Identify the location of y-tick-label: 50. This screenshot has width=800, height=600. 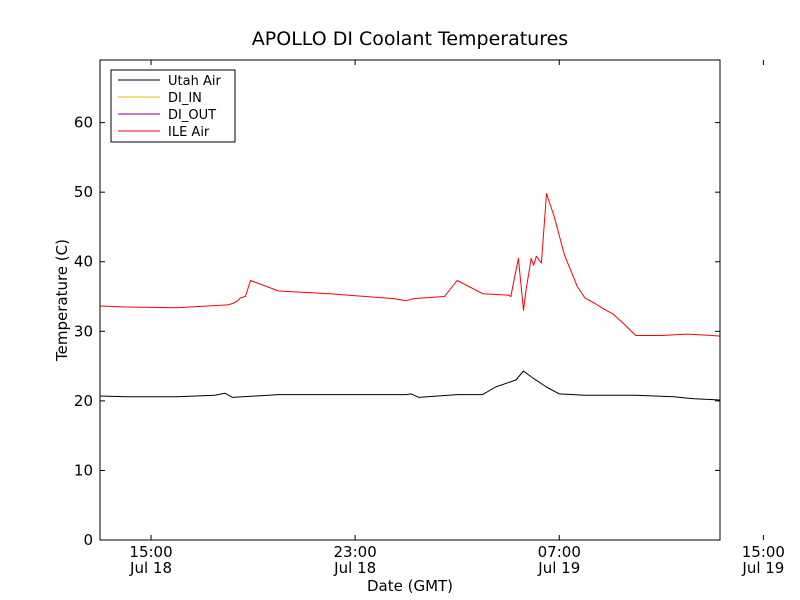
(83, 192).